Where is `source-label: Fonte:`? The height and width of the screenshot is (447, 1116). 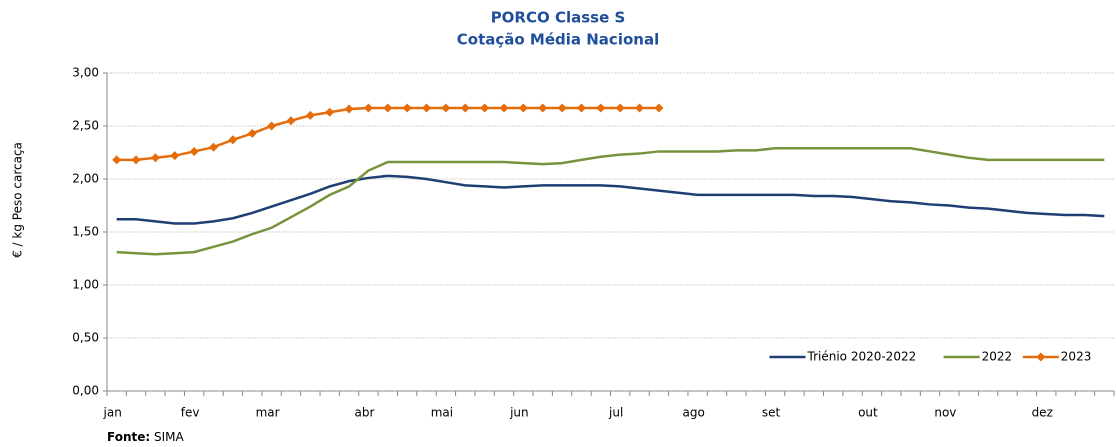 source-label: Fonte: is located at coordinates (128, 437).